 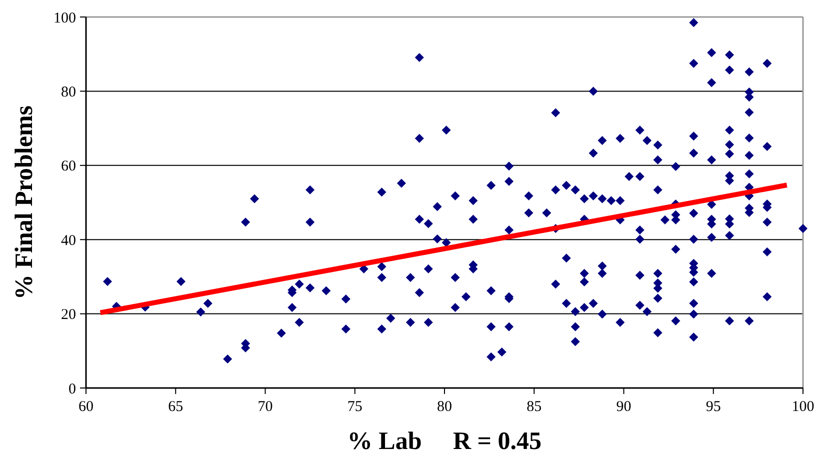 What do you see at coordinates (86, 407) in the screenshot?
I see `x-tick-label: 60` at bounding box center [86, 407].